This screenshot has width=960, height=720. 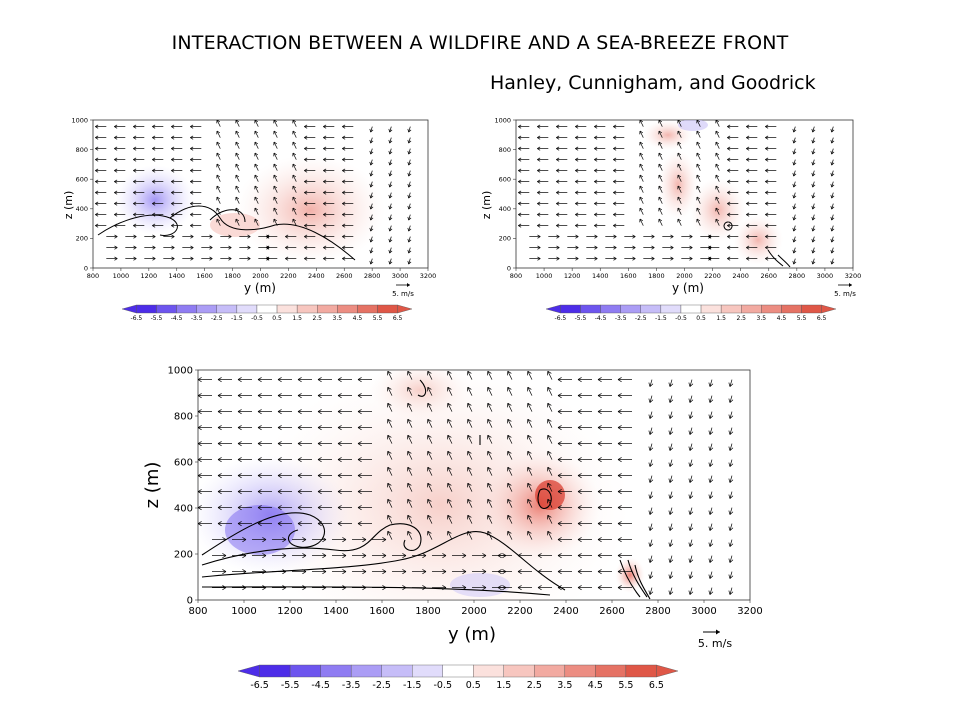 What do you see at coordinates (351, 685) in the screenshot?
I see `colorbar-tick-label: -3.5` at bounding box center [351, 685].